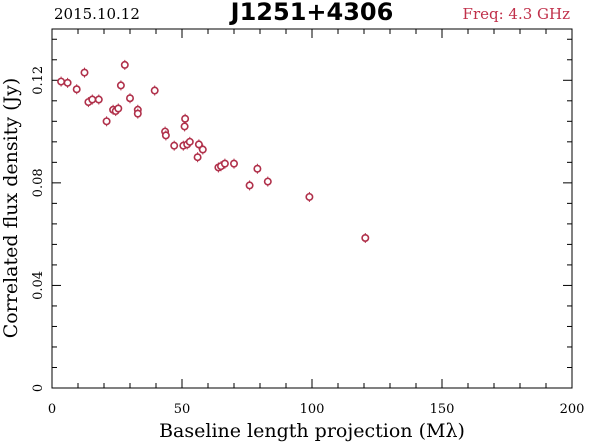  I want to click on x-tick-label: 50, so click(182, 409).